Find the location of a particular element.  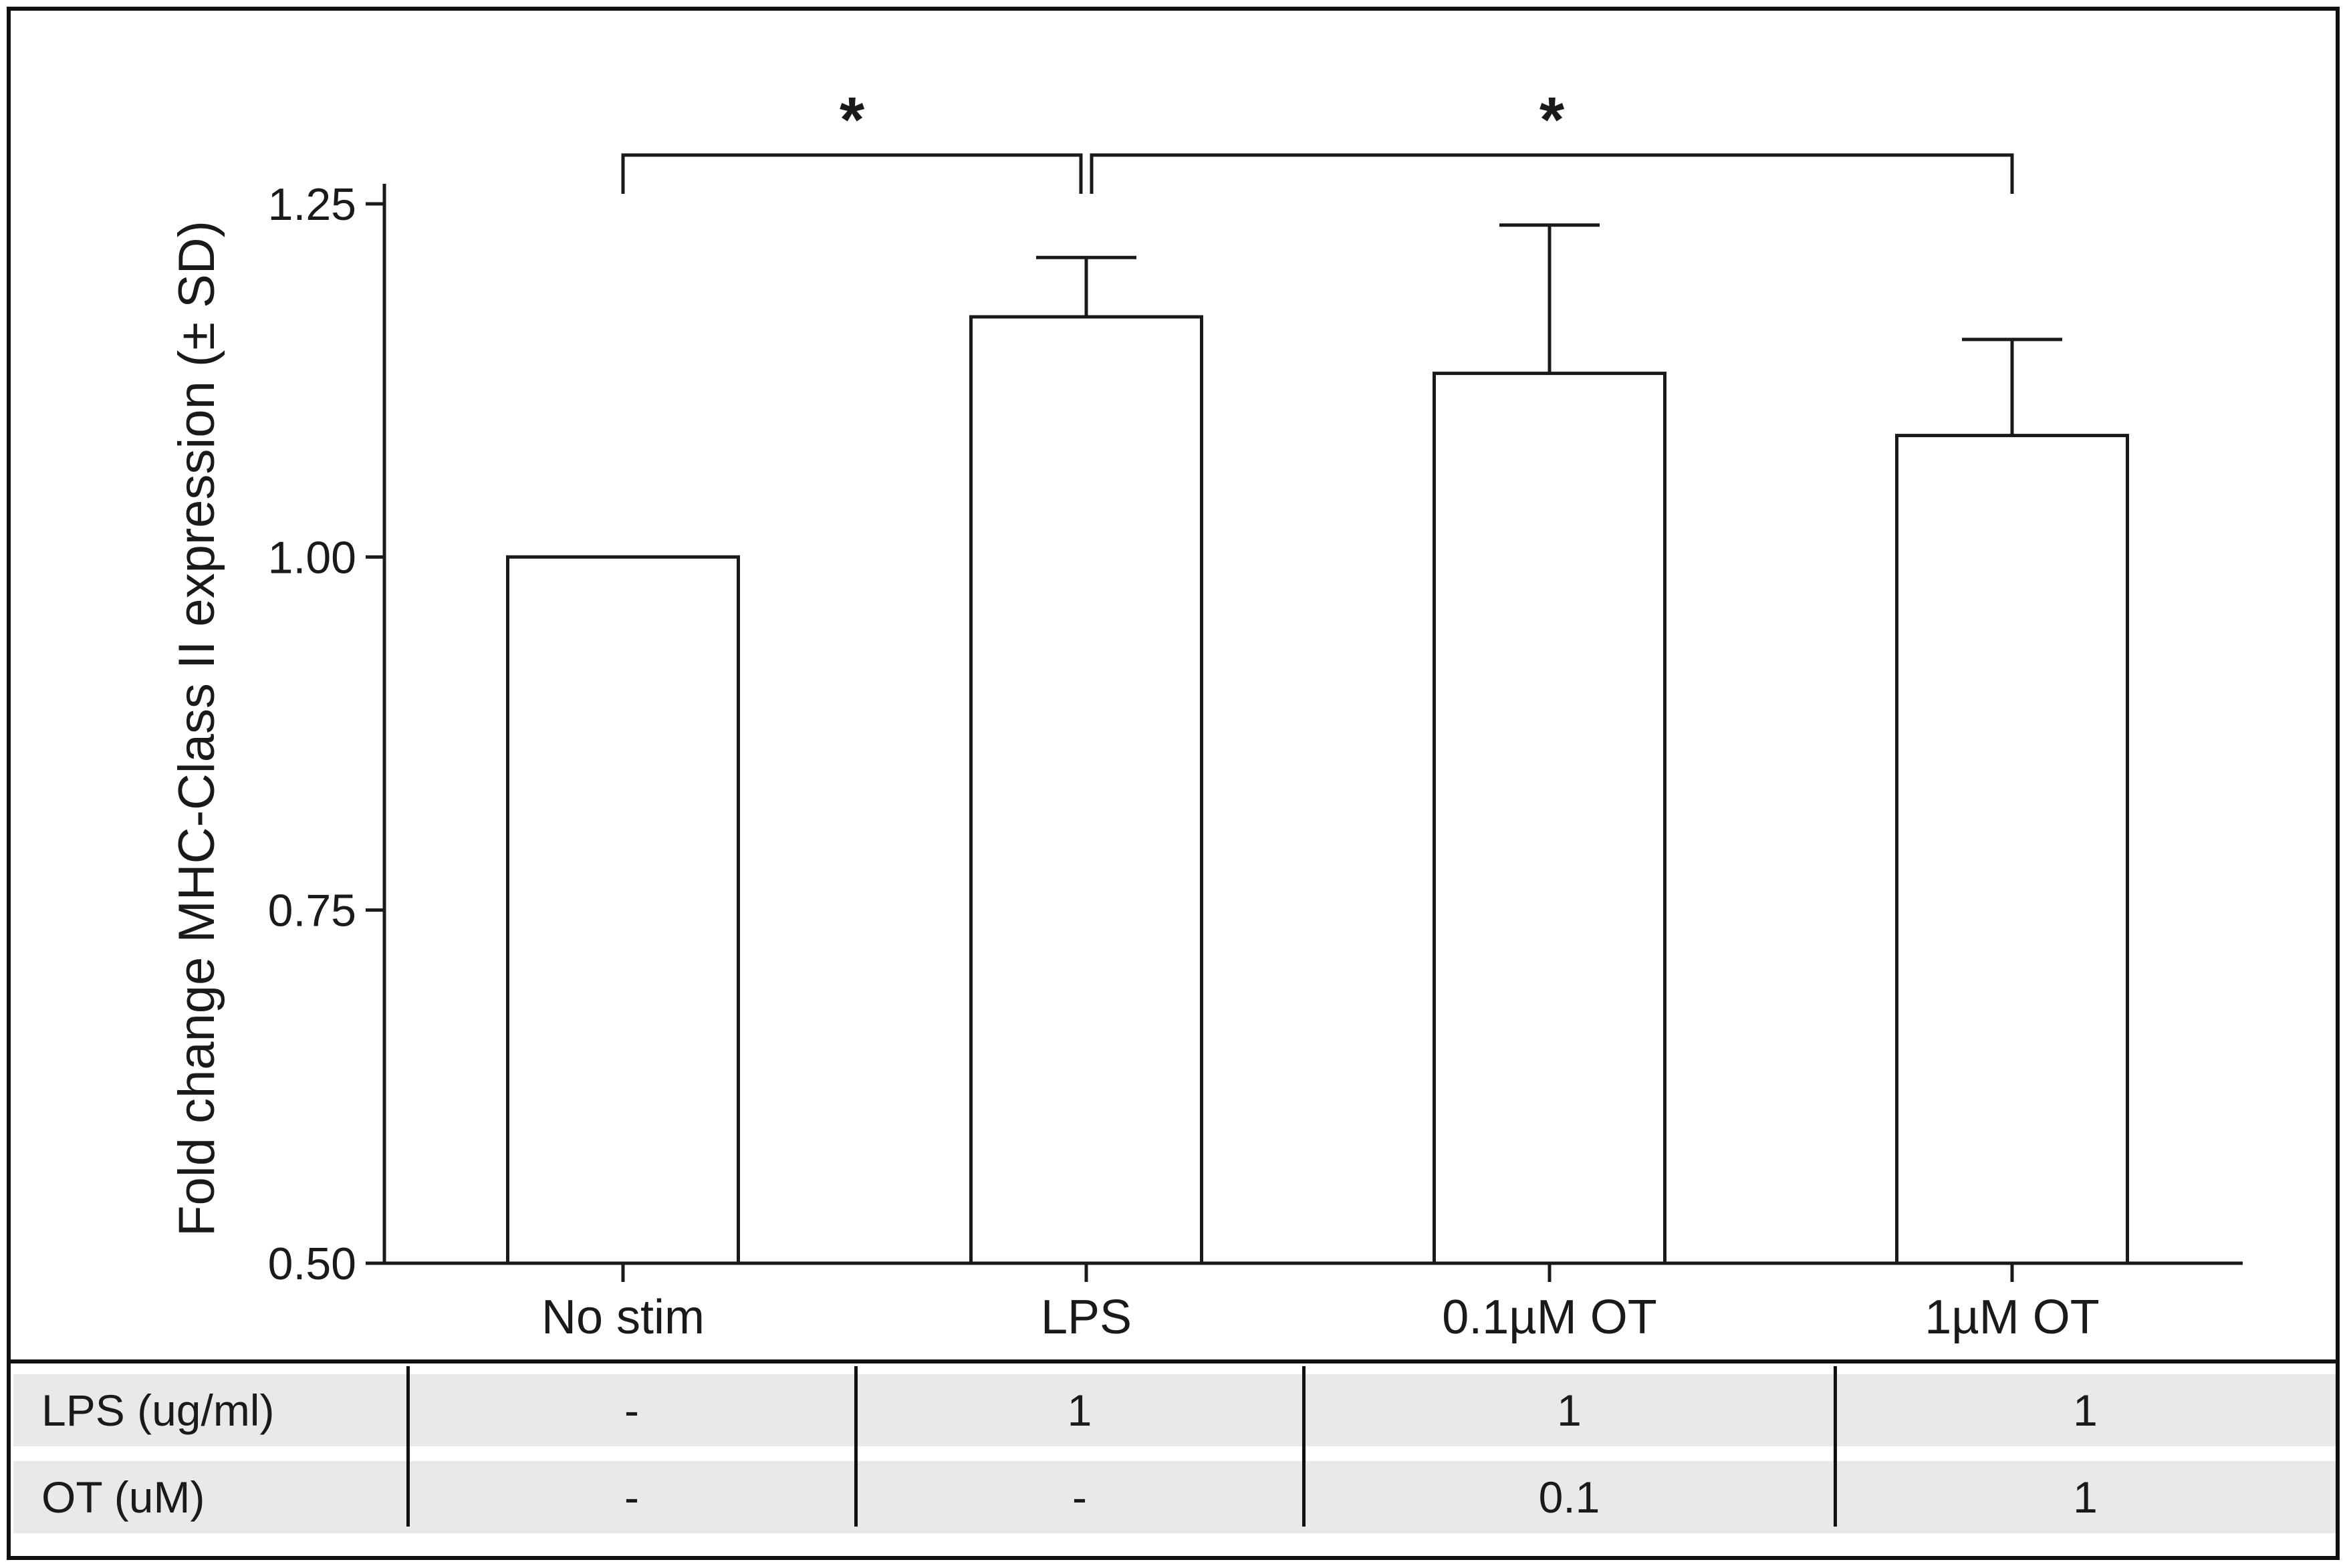

x-tick-label: 1µM OT is located at coordinates (2012, 1317).